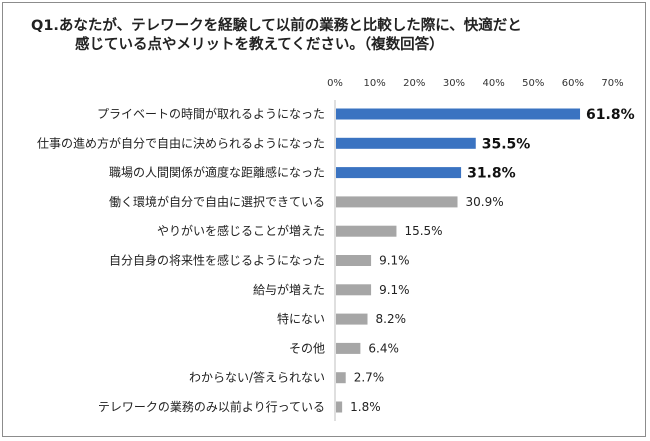 This screenshot has width=650, height=441. What do you see at coordinates (307, 348) in the screenshot?
I see `category-label: その他` at bounding box center [307, 348].